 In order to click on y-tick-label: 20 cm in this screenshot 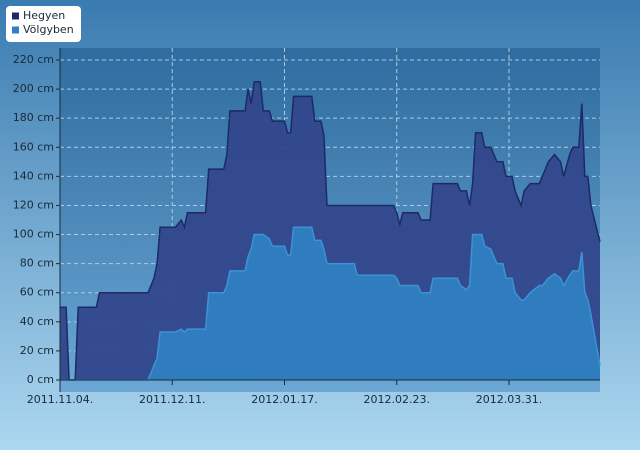, I will do `click(37, 350)`.